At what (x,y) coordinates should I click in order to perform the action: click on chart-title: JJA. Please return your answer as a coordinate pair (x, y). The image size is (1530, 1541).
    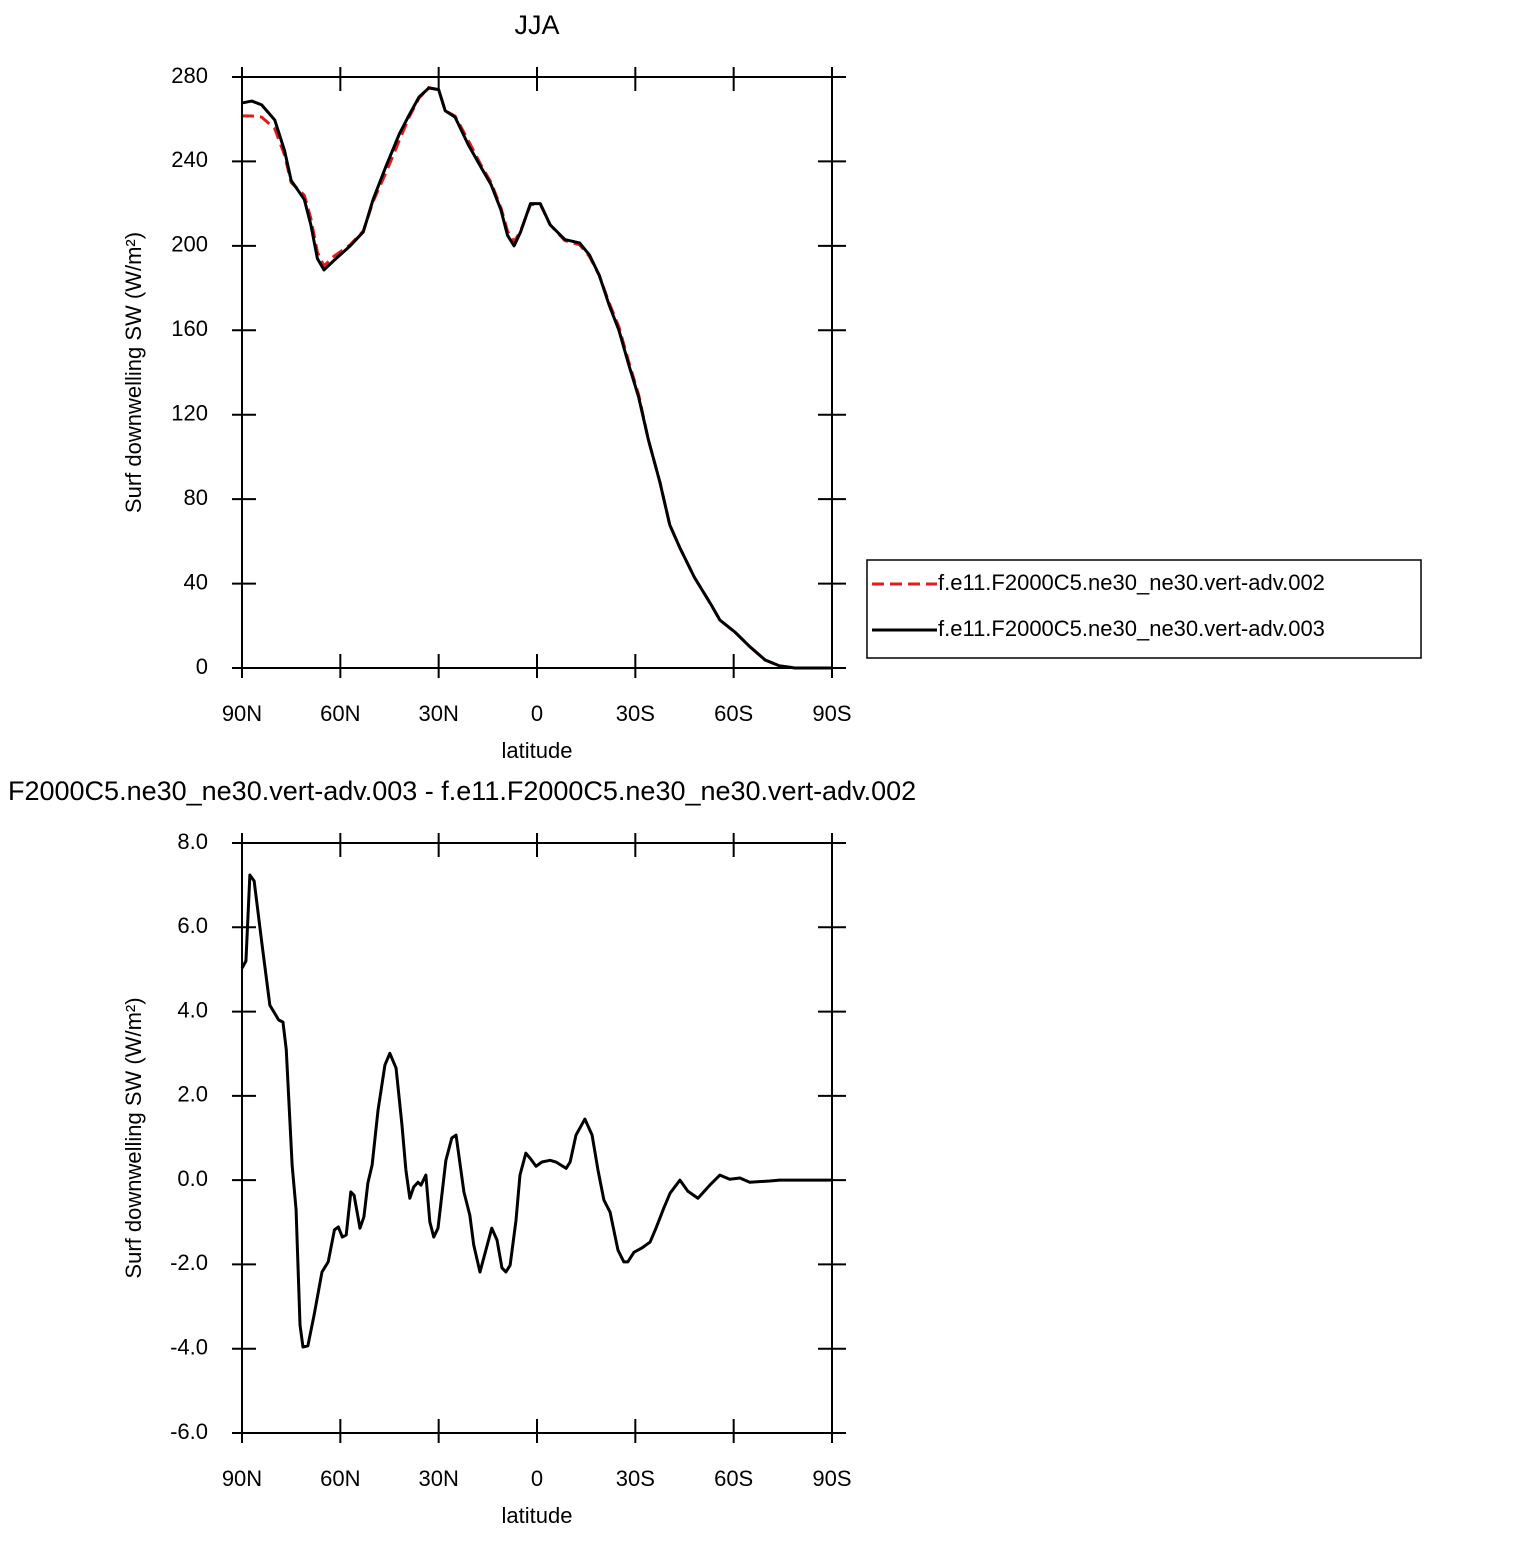
    Looking at the image, I should click on (536, 25).